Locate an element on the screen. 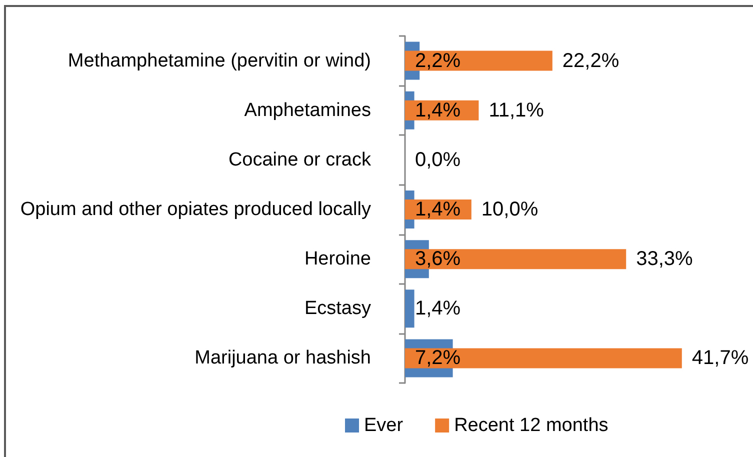 This screenshot has width=753, height=457. y-tick-label: Heroine is located at coordinates (337, 259).